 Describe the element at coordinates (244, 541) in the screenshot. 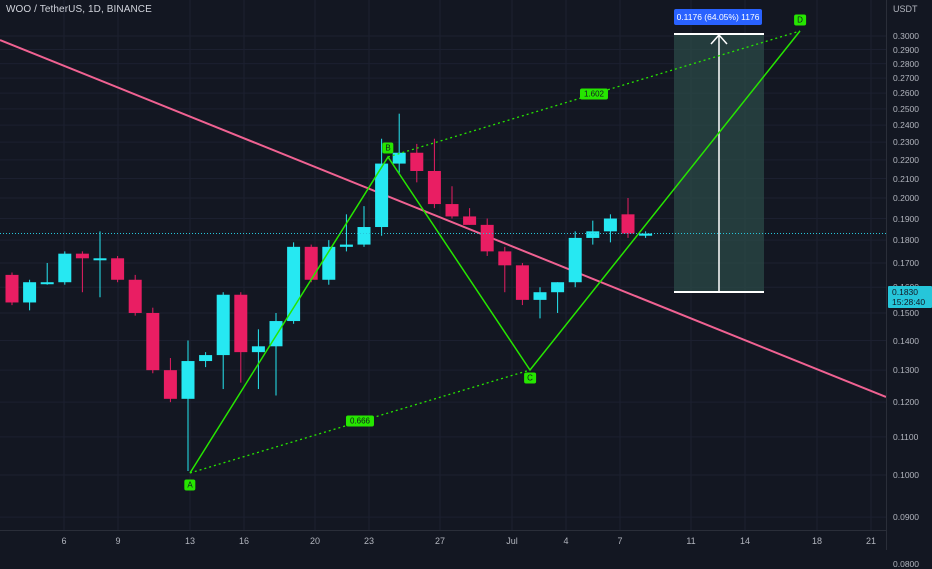

I see `time-tick-label: 16` at that location.